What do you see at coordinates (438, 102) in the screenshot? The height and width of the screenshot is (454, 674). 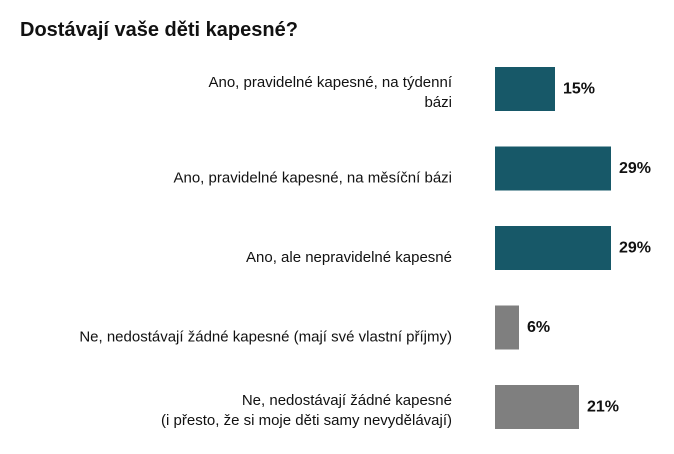 I see `category-label-1-line-2: bázi` at bounding box center [438, 102].